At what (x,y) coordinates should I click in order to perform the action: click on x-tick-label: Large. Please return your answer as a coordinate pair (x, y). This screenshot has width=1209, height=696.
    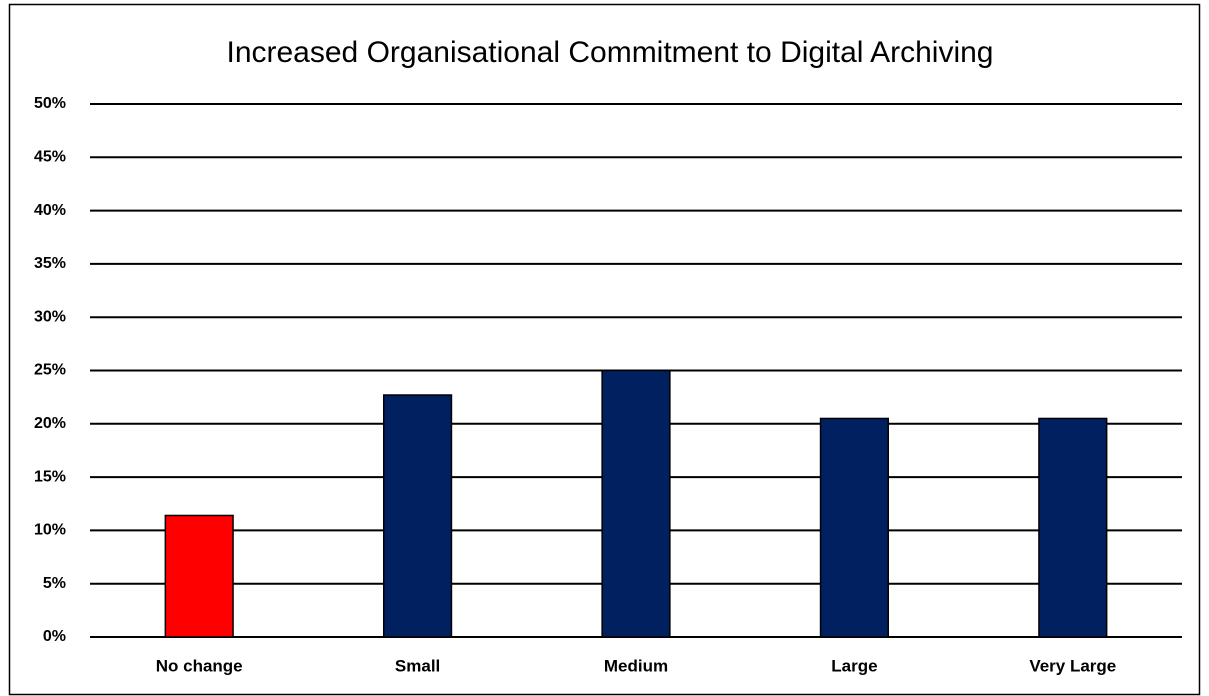
    Looking at the image, I should click on (854, 665).